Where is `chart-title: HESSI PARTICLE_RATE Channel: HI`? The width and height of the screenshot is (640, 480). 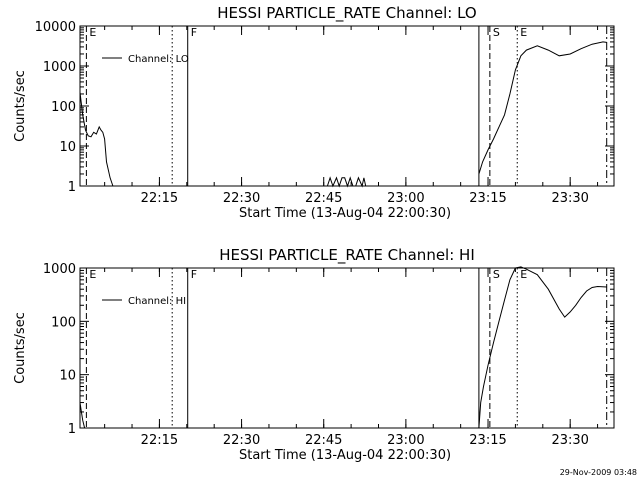
chart-title: HESSI PARTICLE_RATE Channel: HI is located at coordinates (347, 255).